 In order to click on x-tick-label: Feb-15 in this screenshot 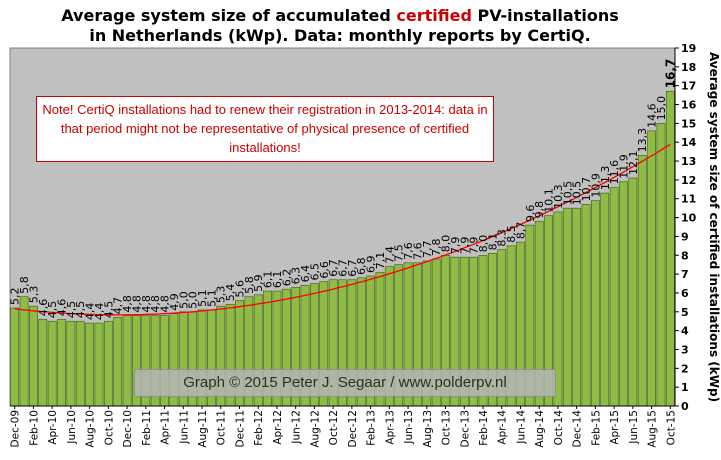, I will do `click(596, 428)`.